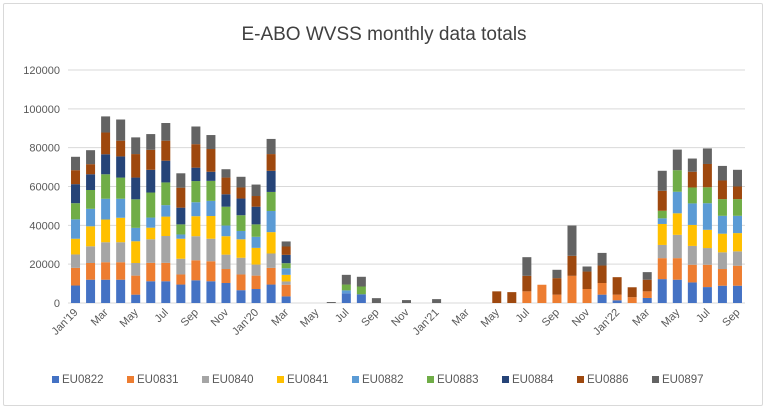  Describe the element at coordinates (683, 380) in the screenshot. I see `legend-label-eu0897: EU0897` at that location.